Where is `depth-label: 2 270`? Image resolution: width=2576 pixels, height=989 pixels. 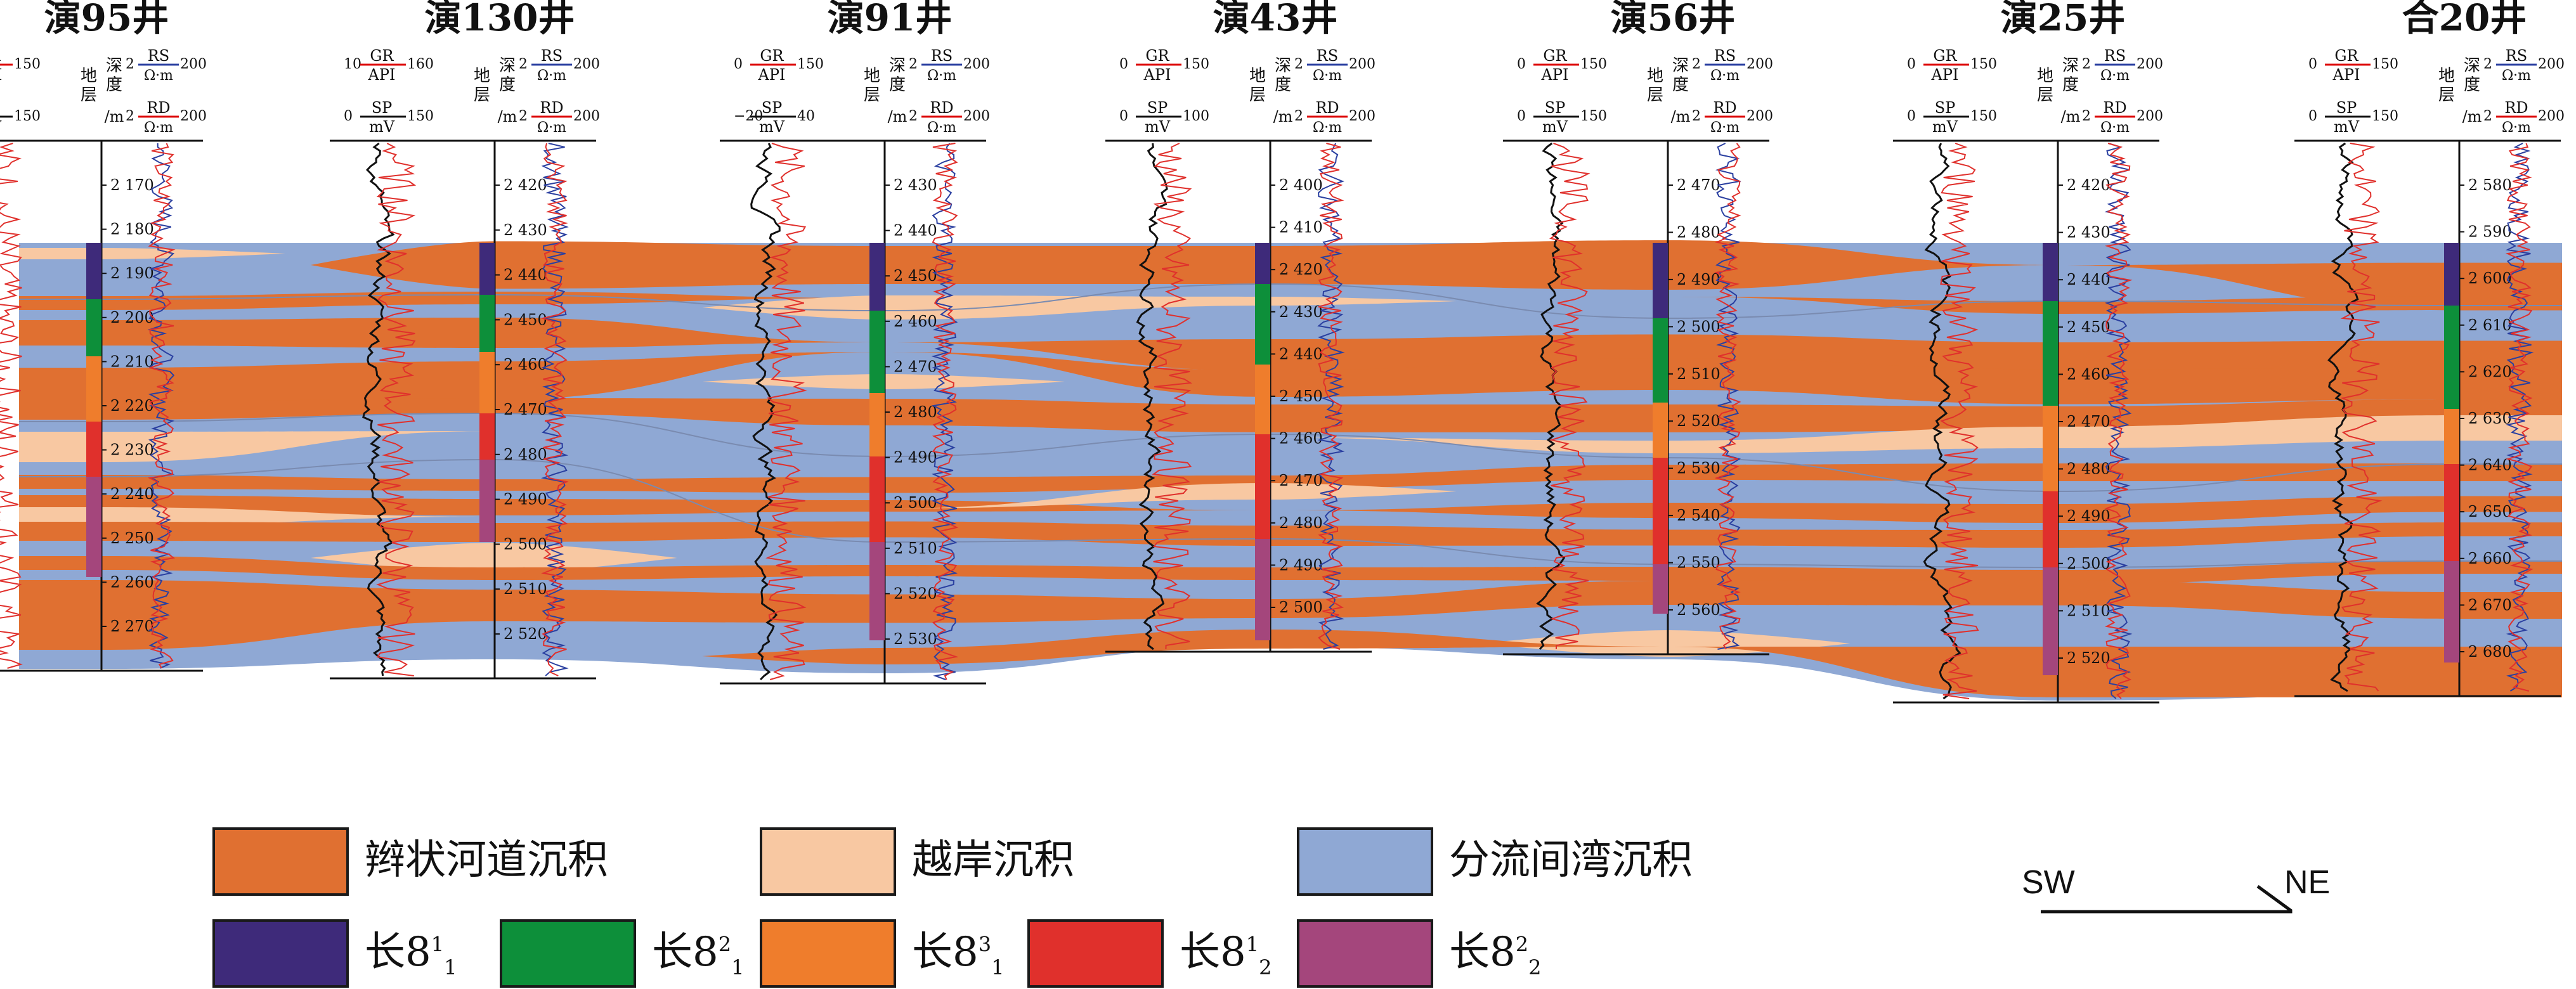
depth-label: 2 270 is located at coordinates (132, 626).